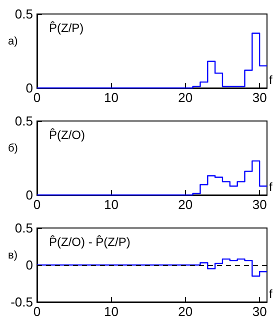  Describe the element at coordinates (13, 42) in the screenshot. I see `y-axis-title: а)` at that location.